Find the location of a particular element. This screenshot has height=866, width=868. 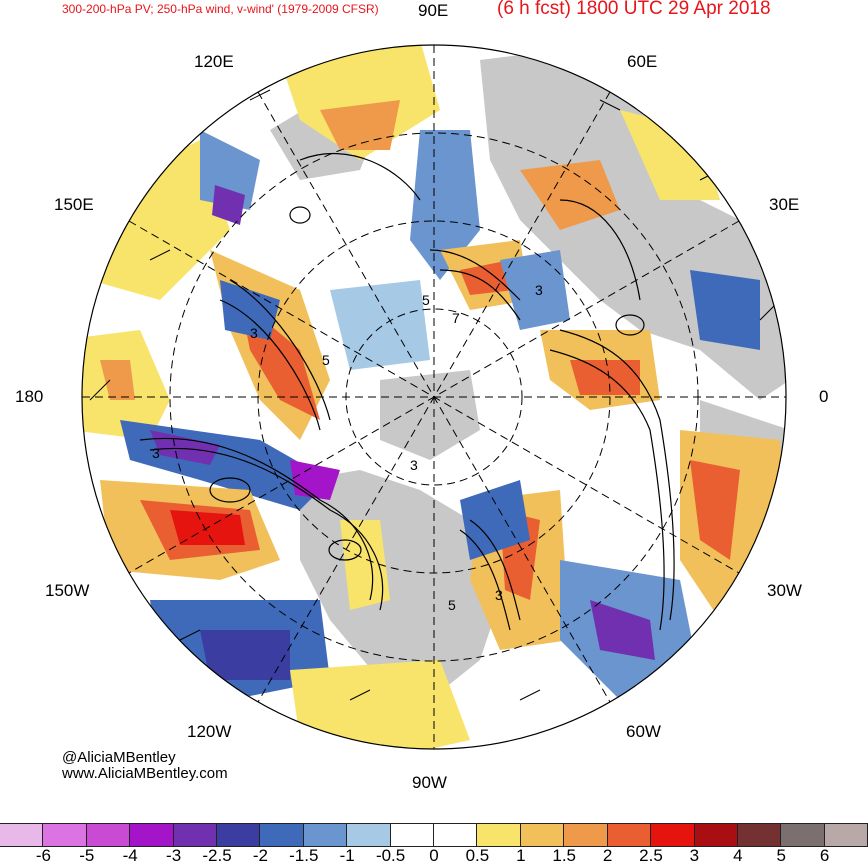

label-120w: 120W is located at coordinates (209, 731).